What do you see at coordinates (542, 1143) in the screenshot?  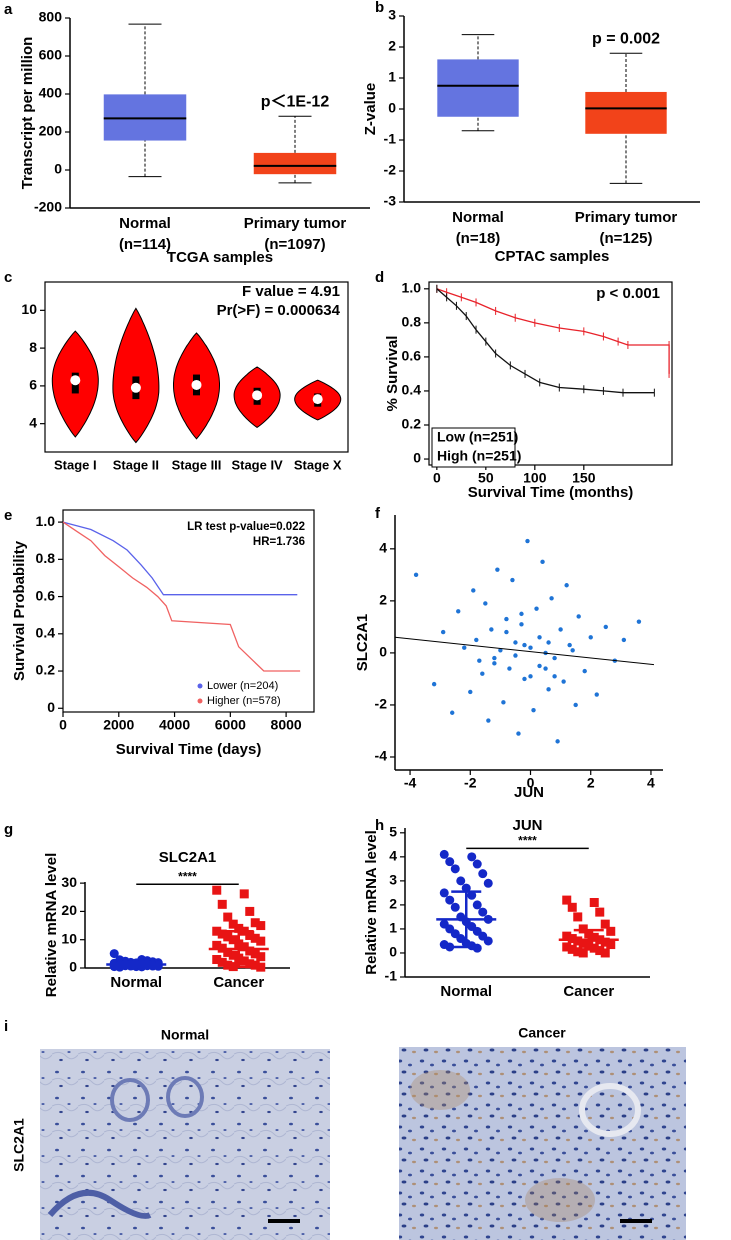 I see `micrograph-cancer` at bounding box center [542, 1143].